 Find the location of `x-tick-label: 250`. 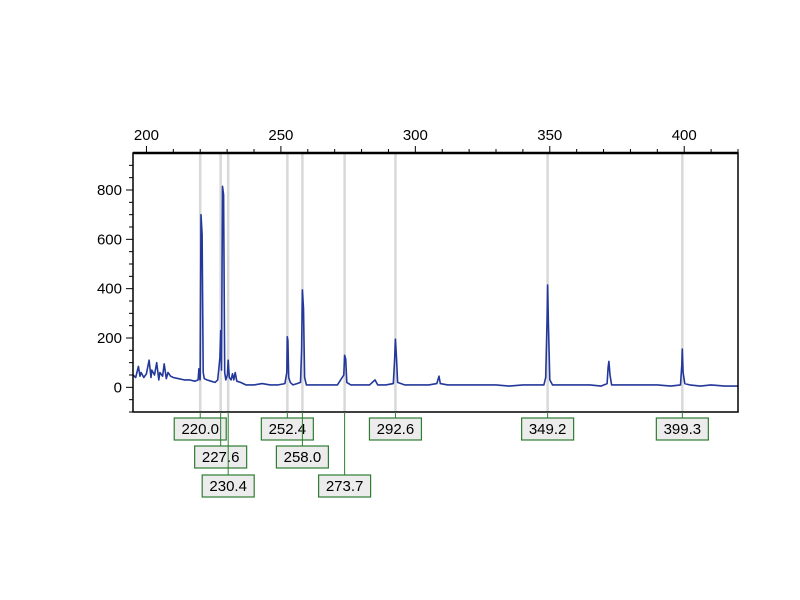

x-tick-label: 250 is located at coordinates (280, 135).